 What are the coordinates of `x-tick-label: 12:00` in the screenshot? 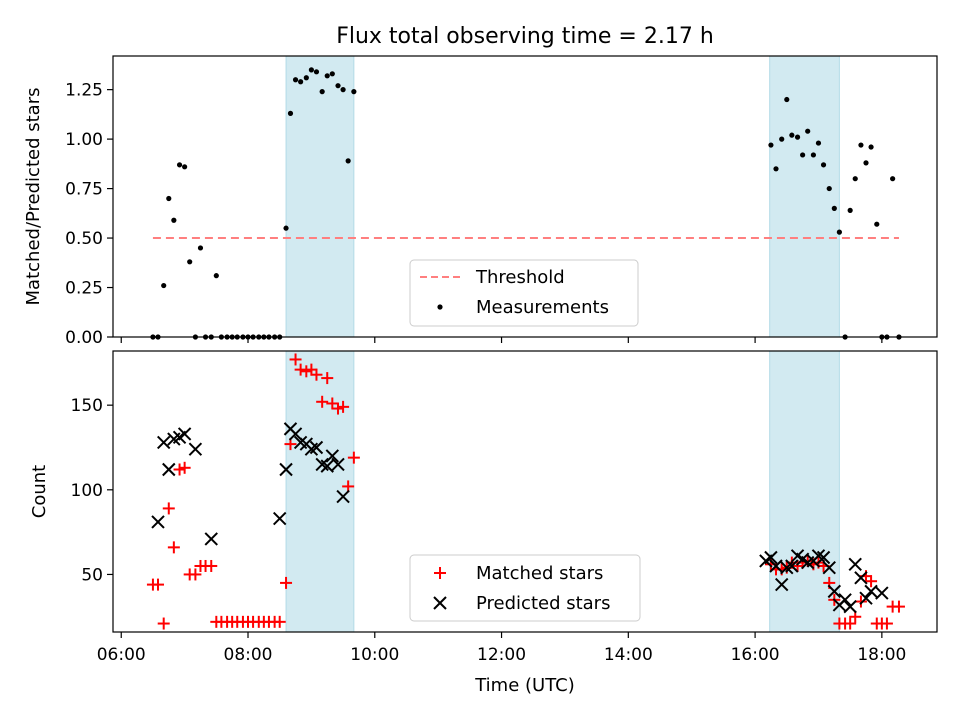 It's located at (501, 655).